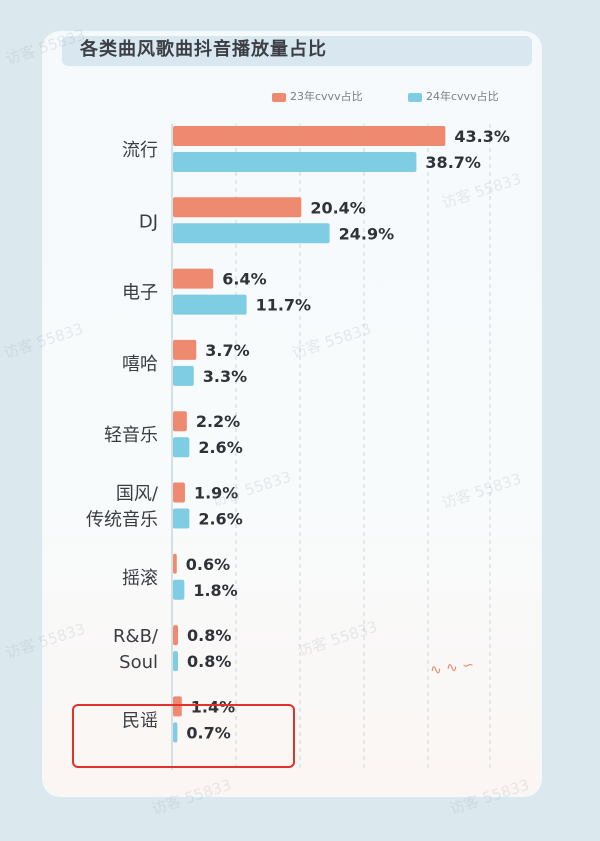  What do you see at coordinates (208, 564) in the screenshot?
I see `data-label: 0.6%` at bounding box center [208, 564].